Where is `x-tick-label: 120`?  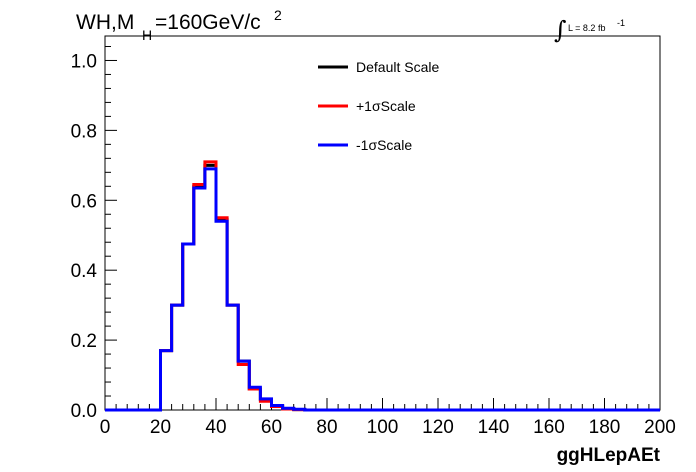 x-tick-label: 120 is located at coordinates (438, 427).